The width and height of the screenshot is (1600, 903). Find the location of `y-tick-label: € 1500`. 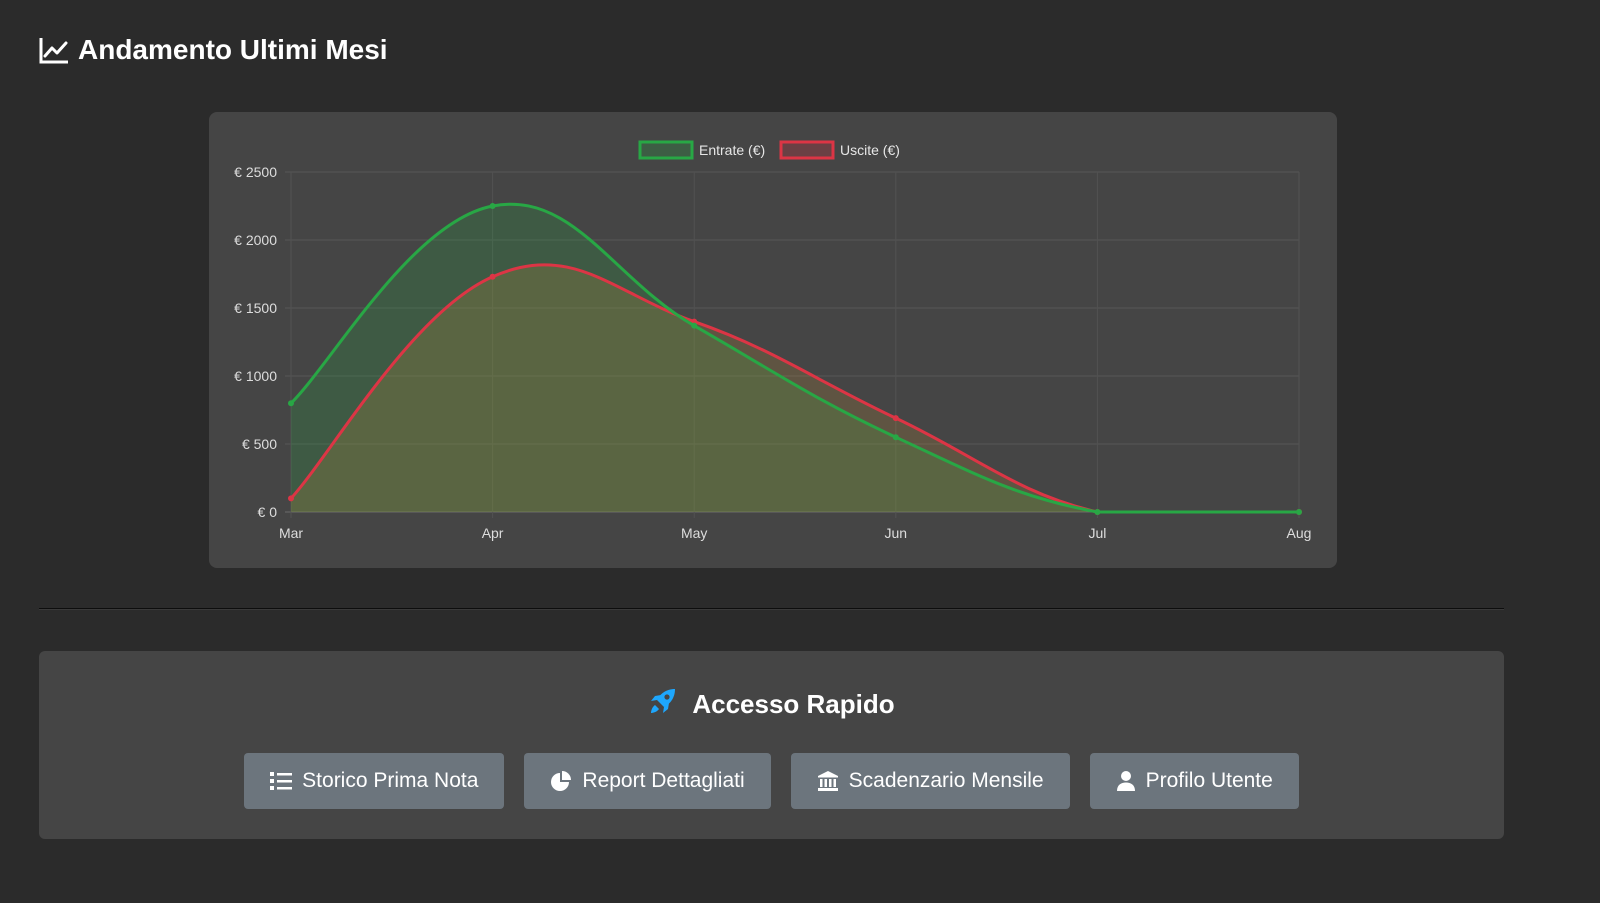

y-tick-label: € 1500 is located at coordinates (255, 308).